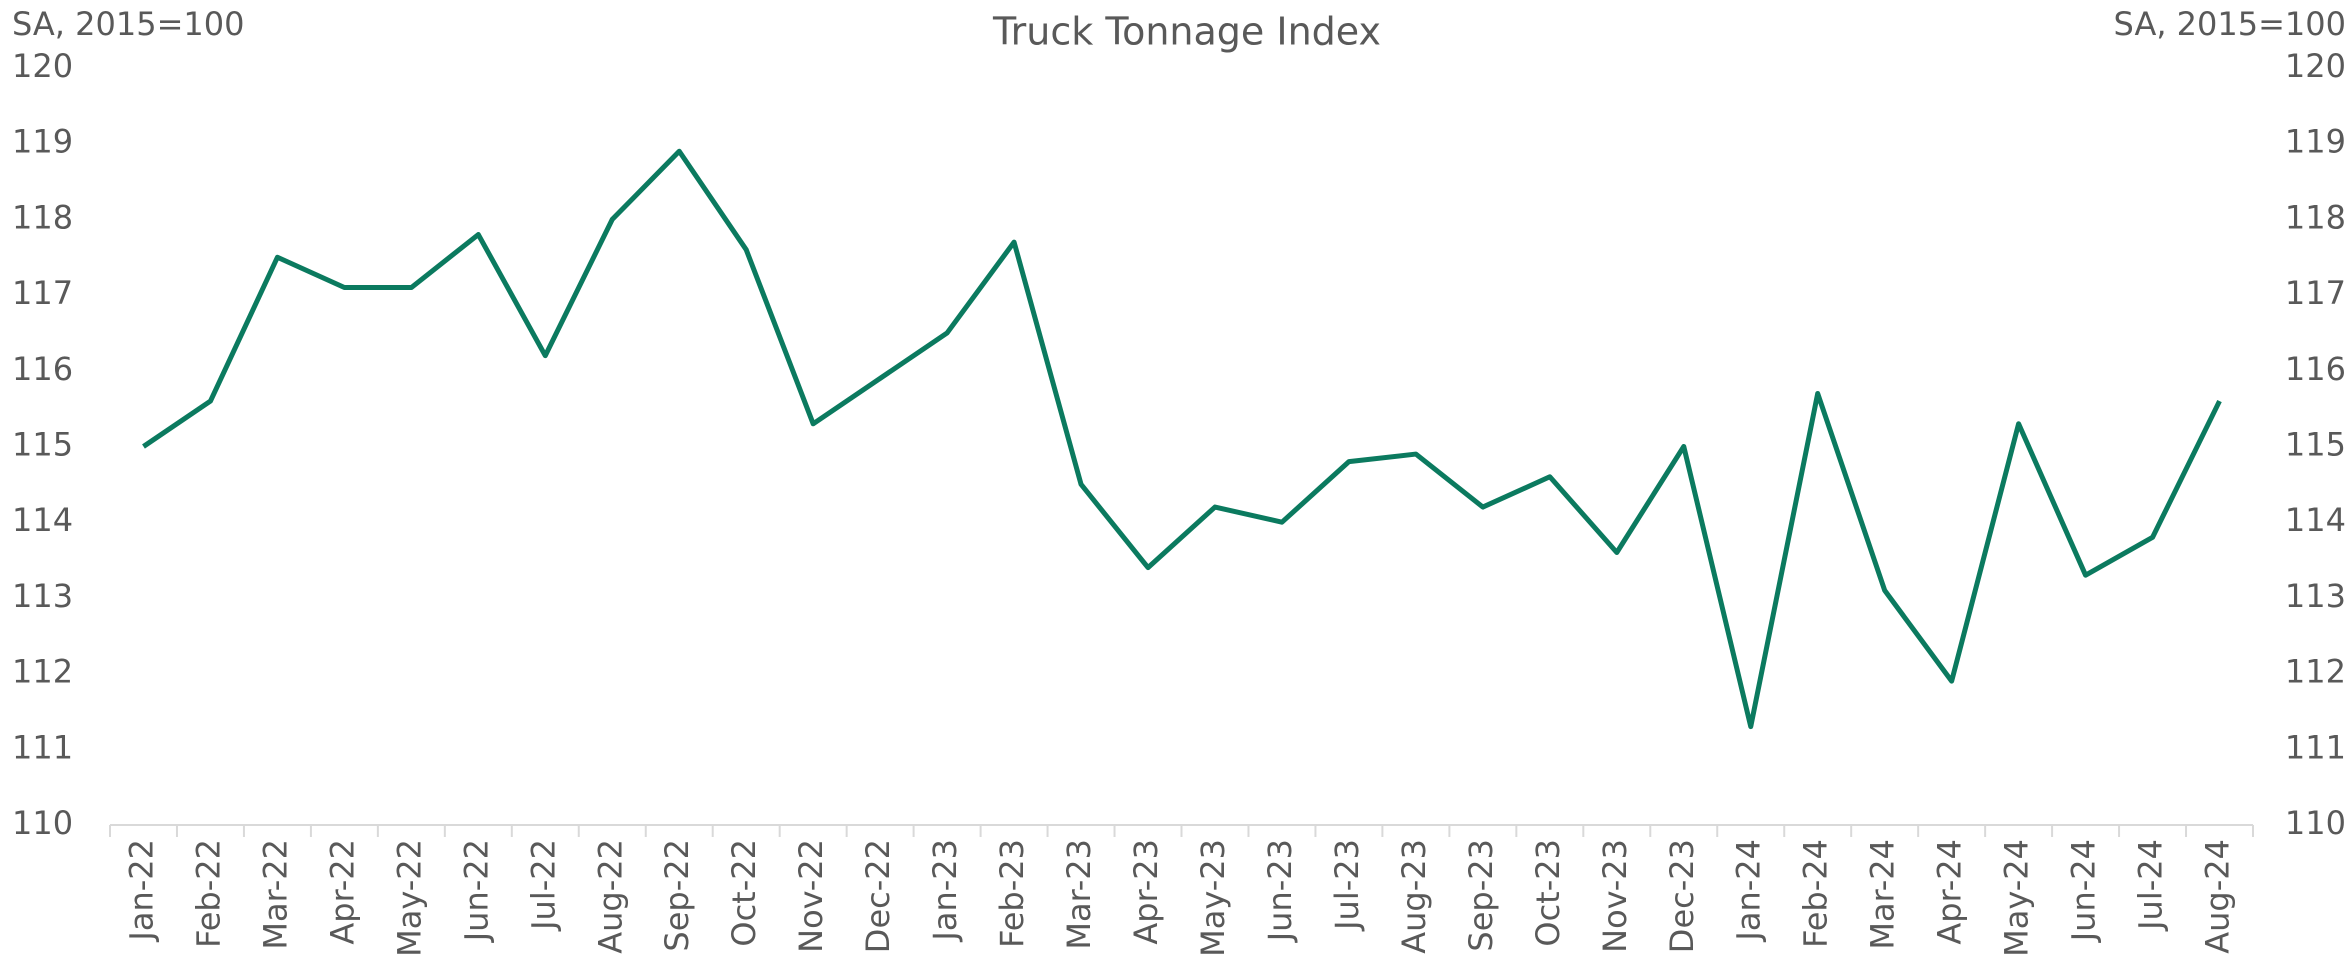 This screenshot has width=2351, height=966. What do you see at coordinates (476, 891) in the screenshot?
I see `x-tick-label: Jun-22` at bounding box center [476, 891].